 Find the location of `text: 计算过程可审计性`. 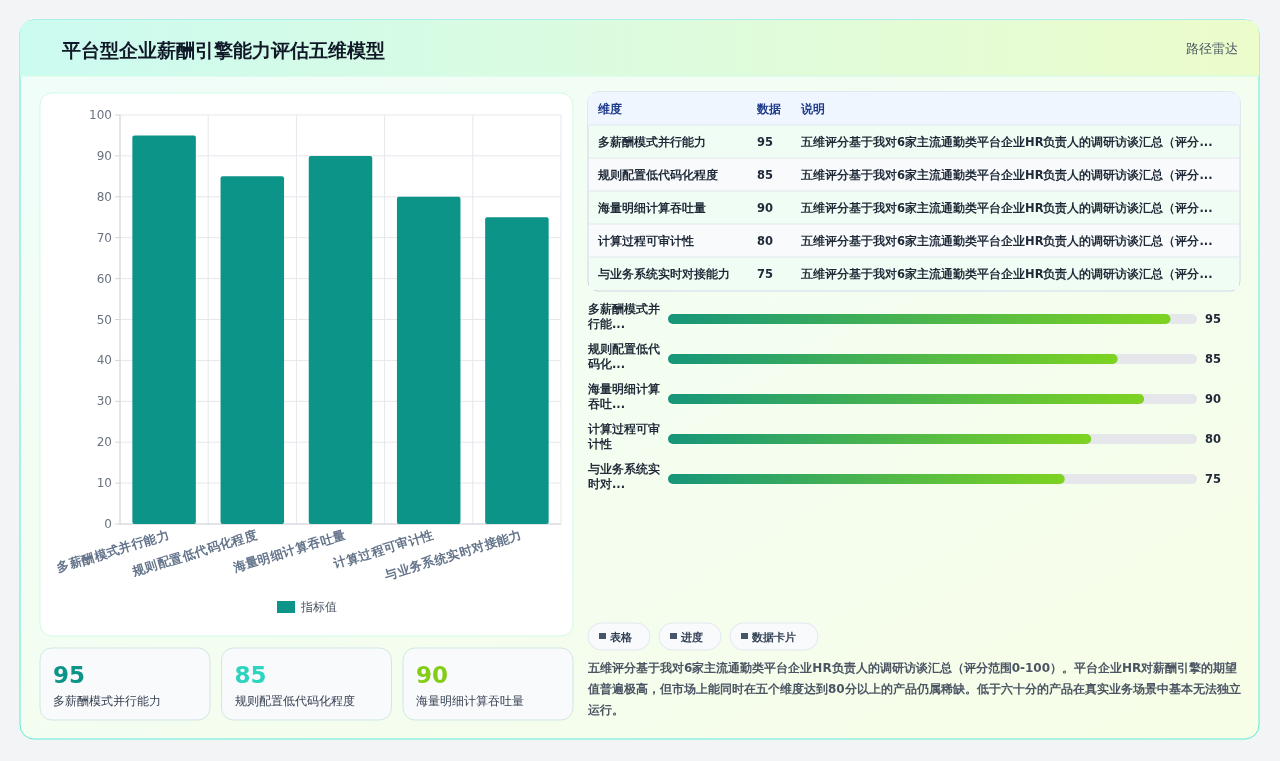

text: 计算过程可审计性 is located at coordinates (645, 241).